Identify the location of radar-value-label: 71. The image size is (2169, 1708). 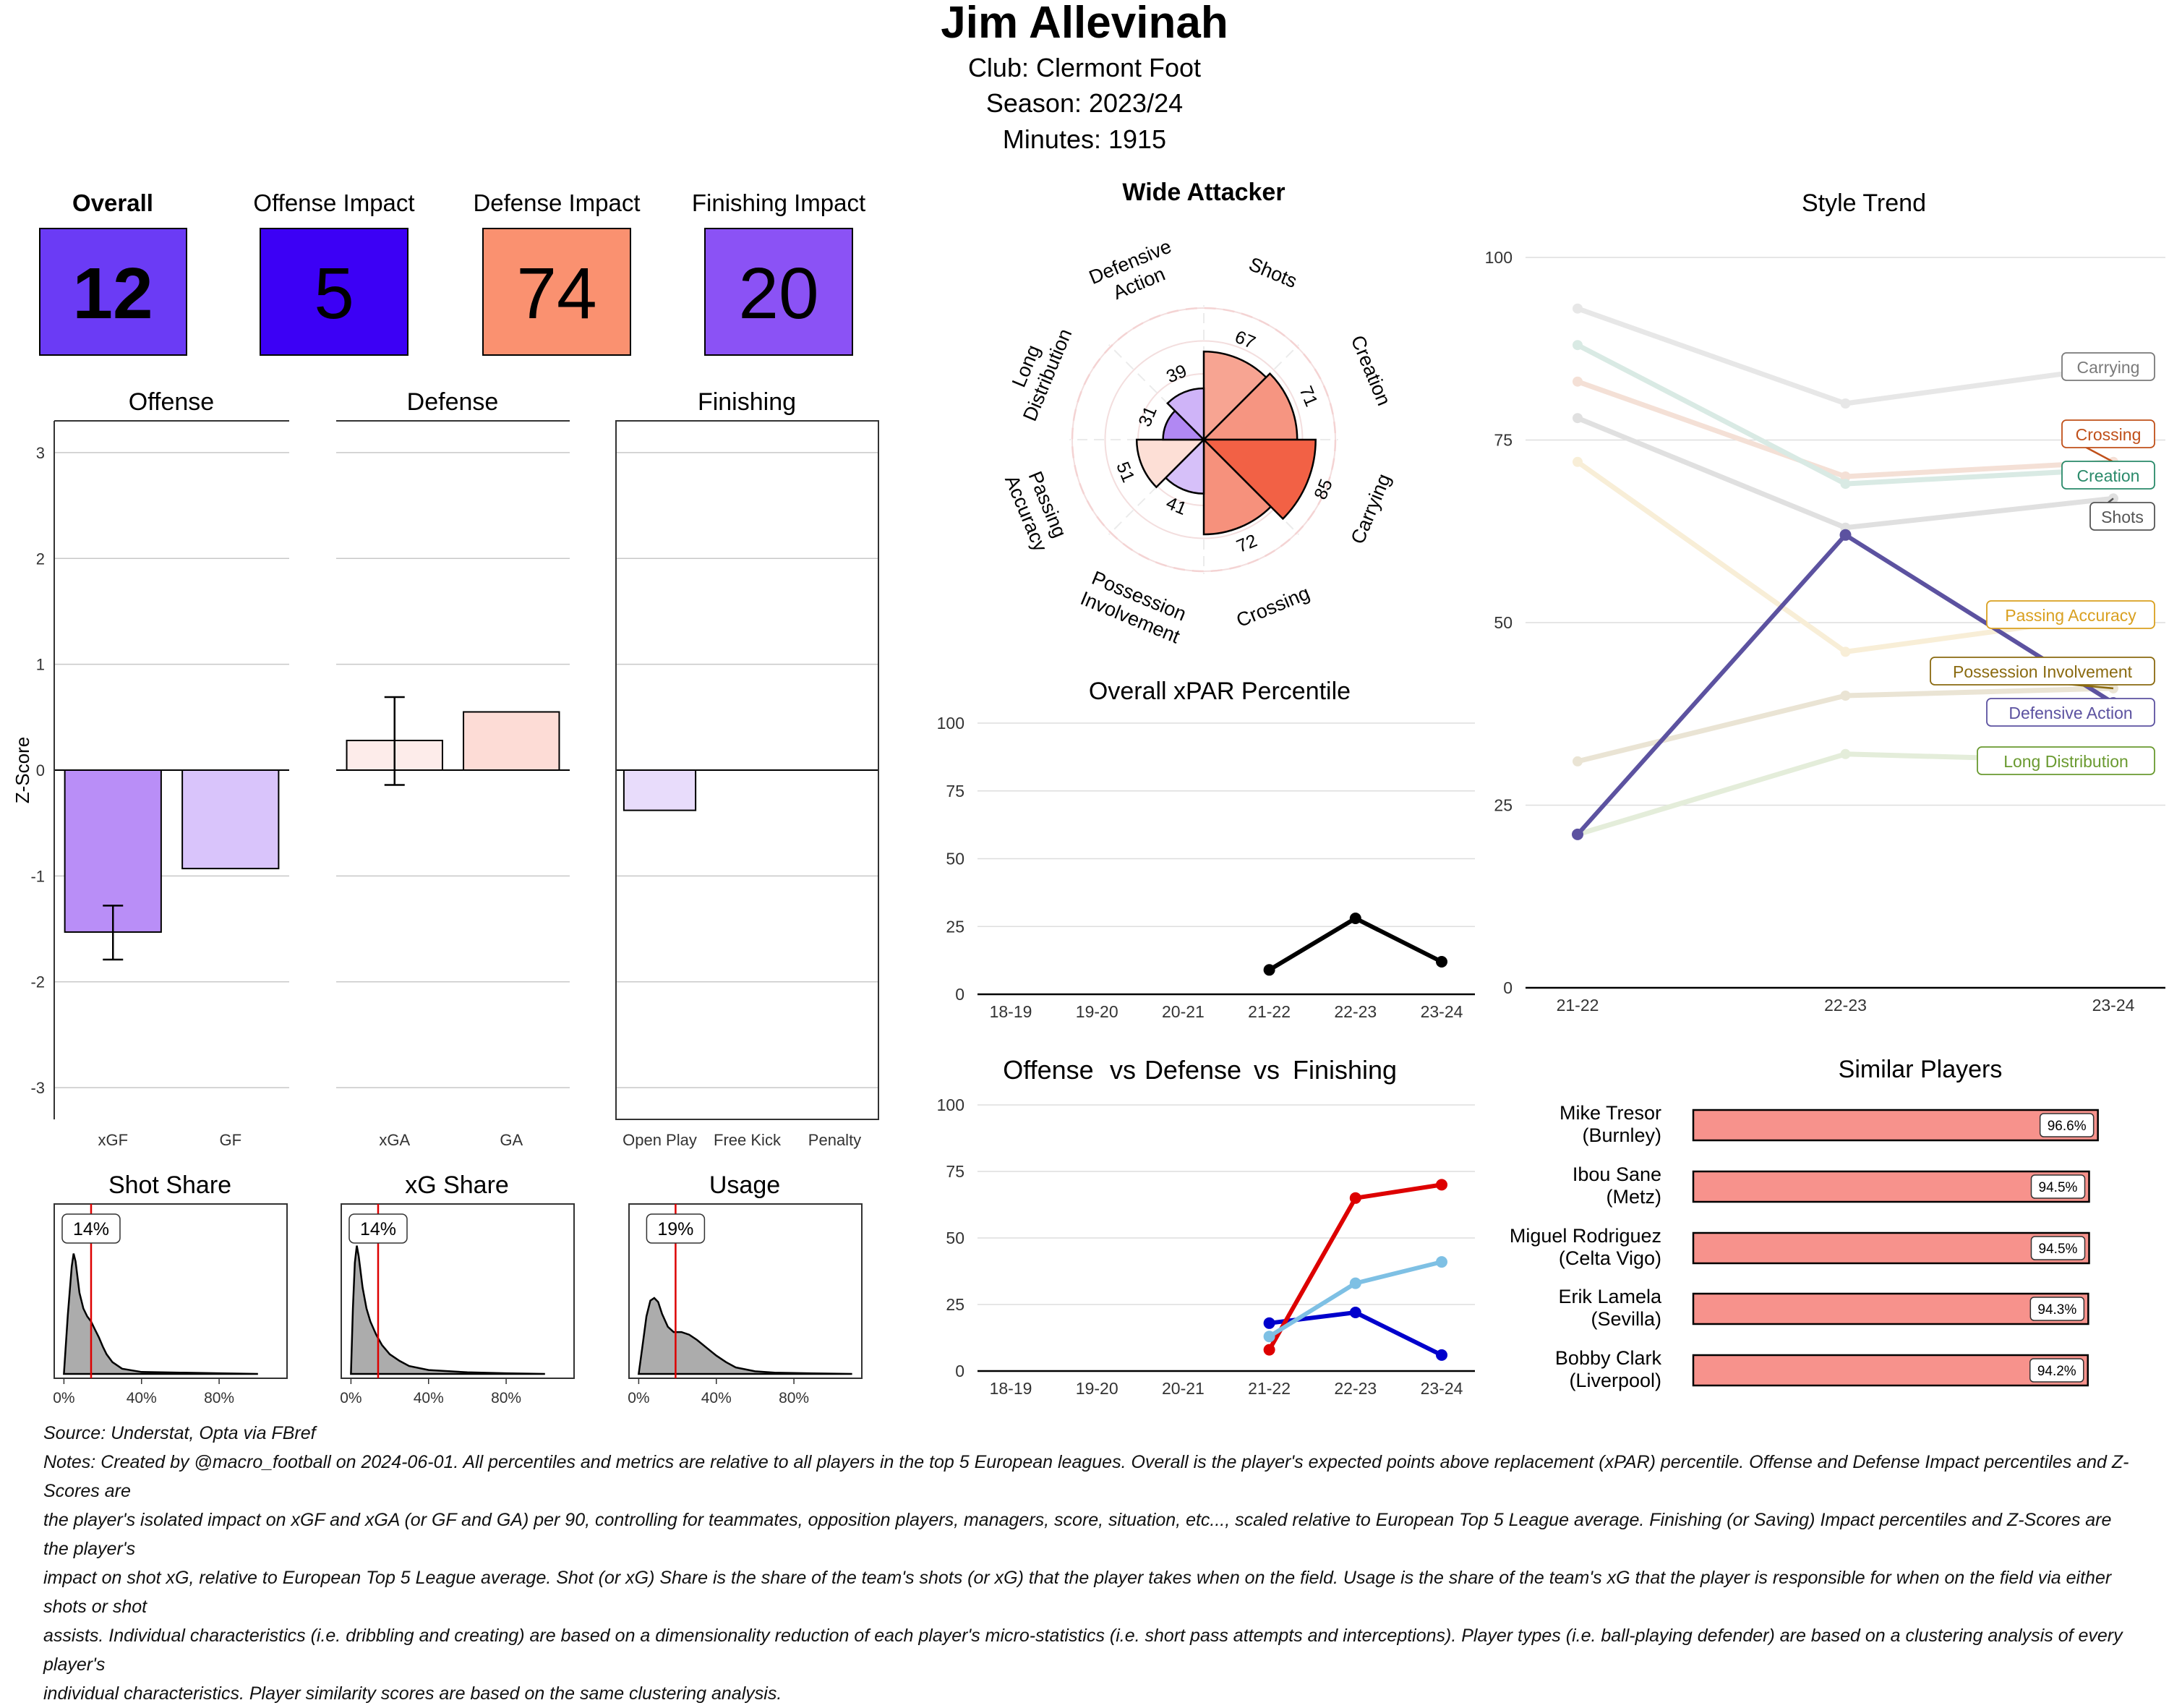
(1308, 396).